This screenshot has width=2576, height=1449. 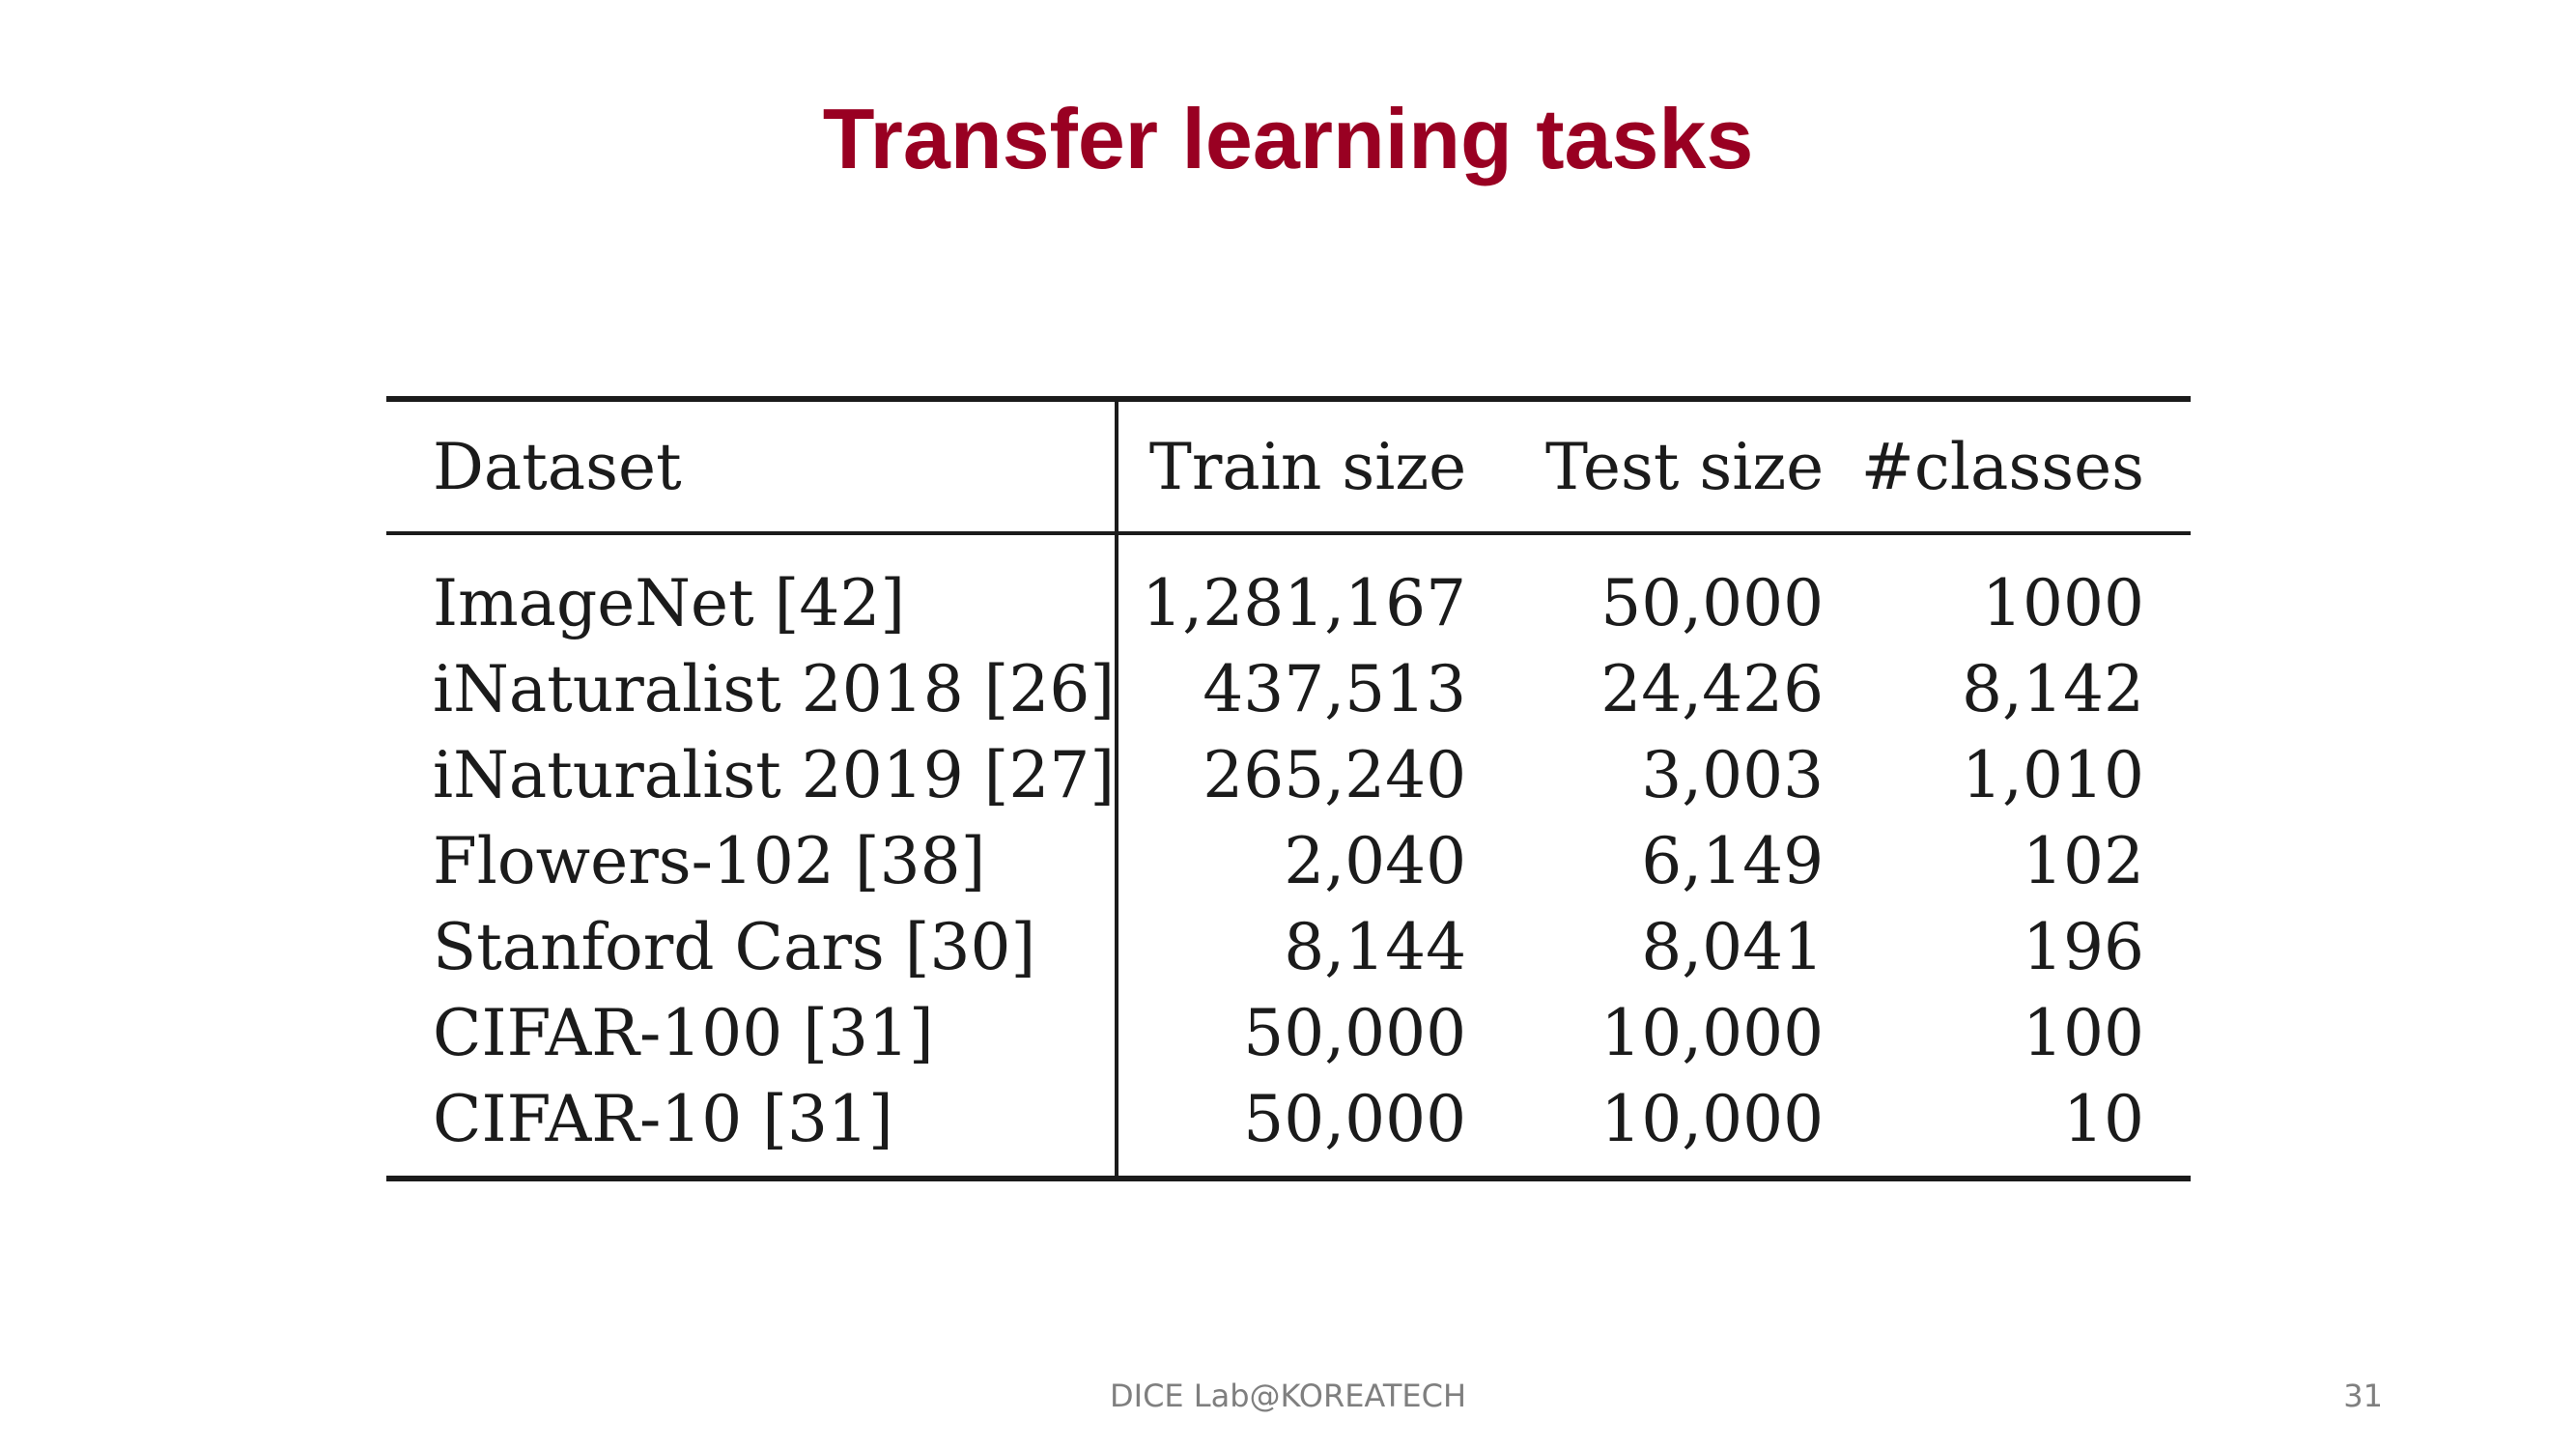 What do you see at coordinates (752, 775) in the screenshot?
I see `cell-dataset: iNaturalist 2019 [27]` at bounding box center [752, 775].